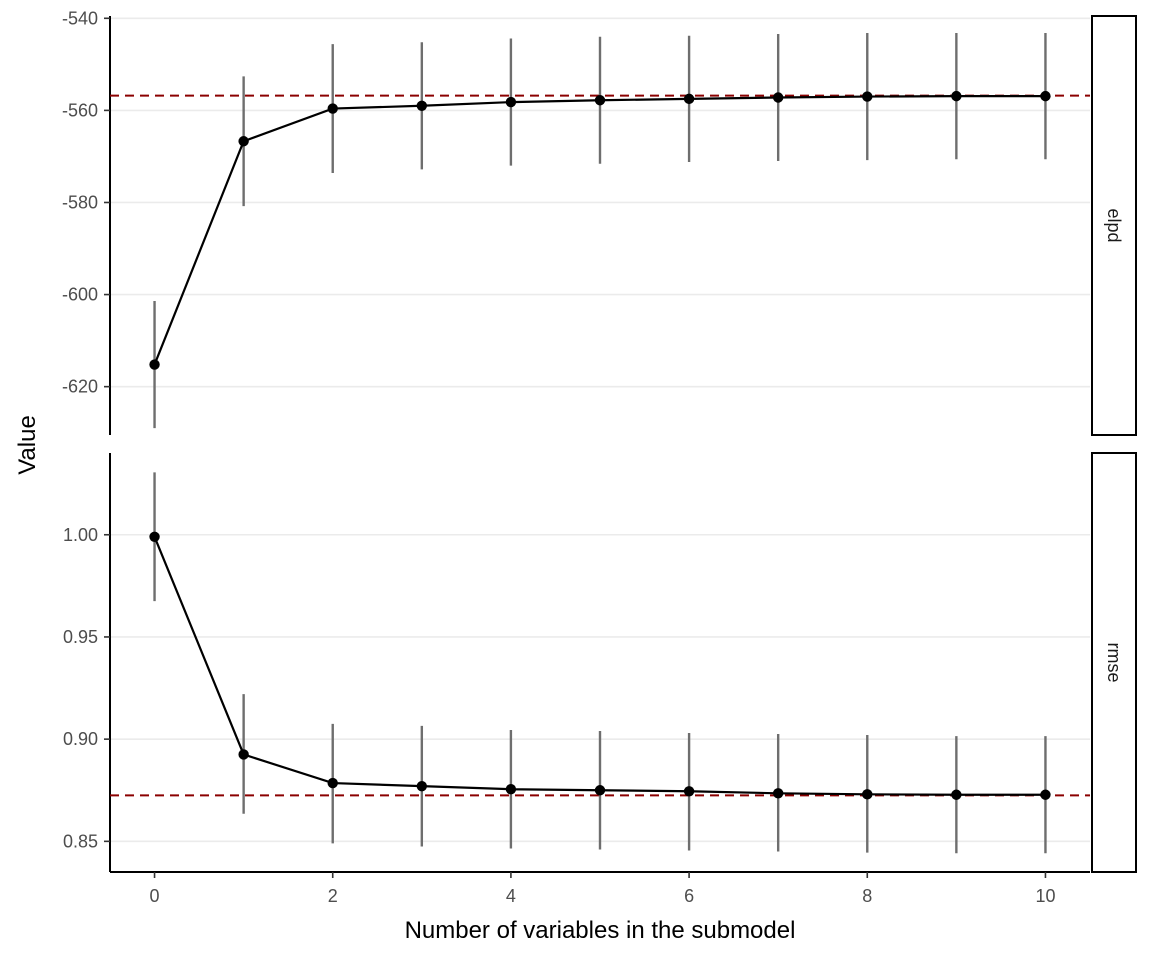 The width and height of the screenshot is (1152, 960). Describe the element at coordinates (80, 18) in the screenshot. I see `y-tick-label: -540` at that location.